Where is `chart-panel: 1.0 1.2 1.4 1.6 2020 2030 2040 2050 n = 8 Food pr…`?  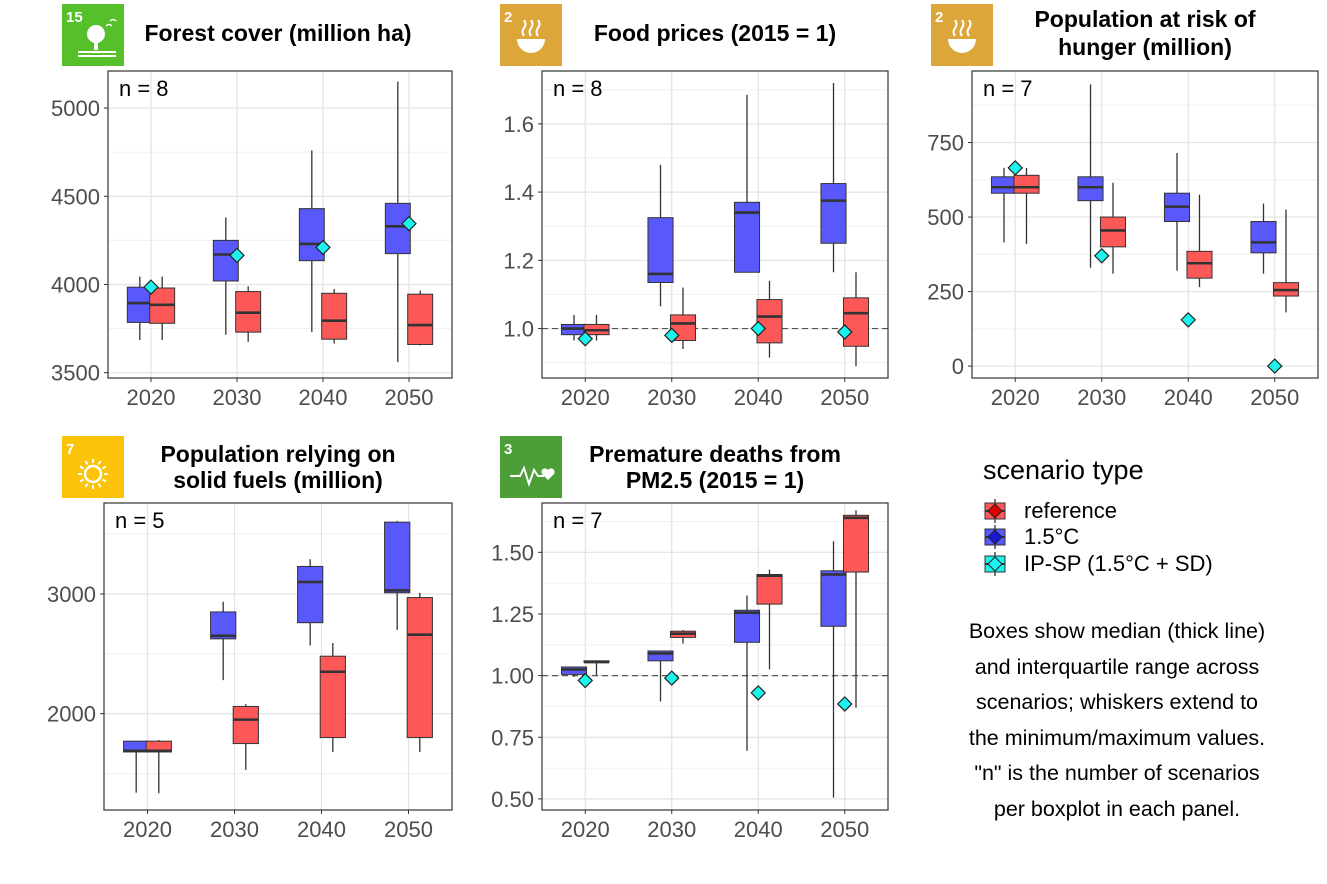 chart-panel: 1.0 1.2 1.4 1.6 2020 2030 2040 2050 n = 8 Food pr… is located at coordinates (694, 207).